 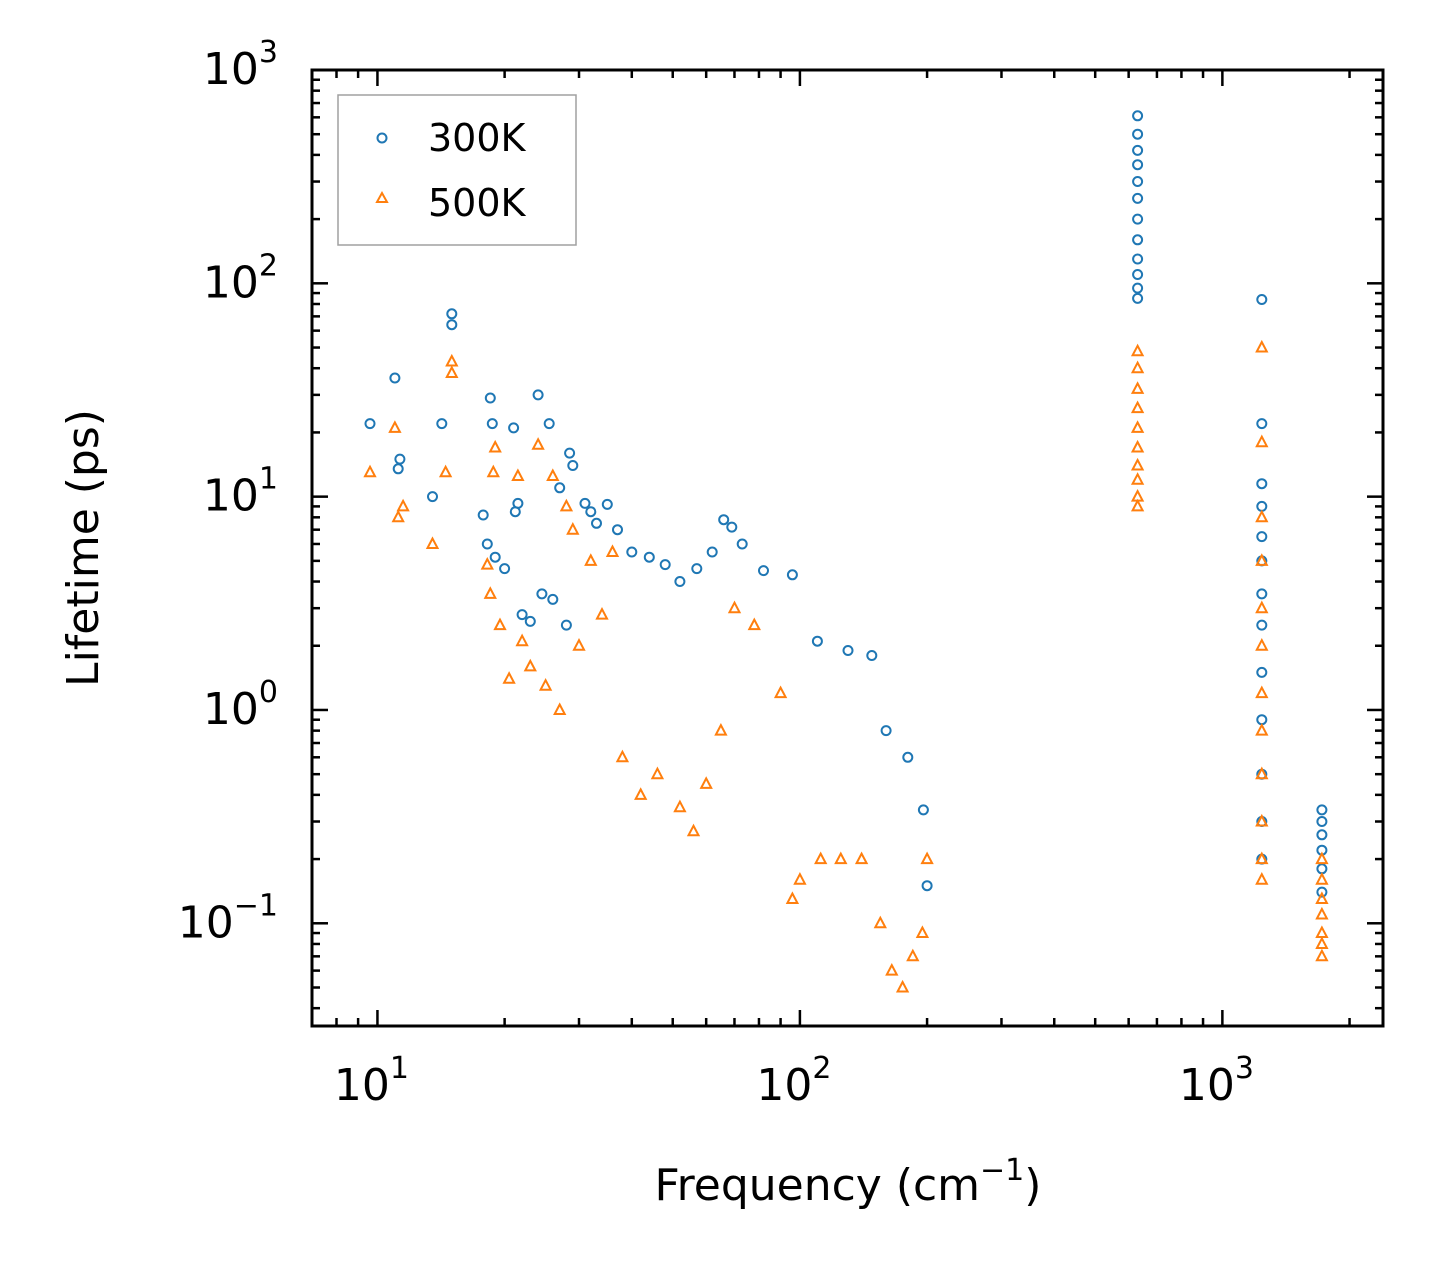 I want to click on y-tick-label-3: 10², so click(x=240, y=278).